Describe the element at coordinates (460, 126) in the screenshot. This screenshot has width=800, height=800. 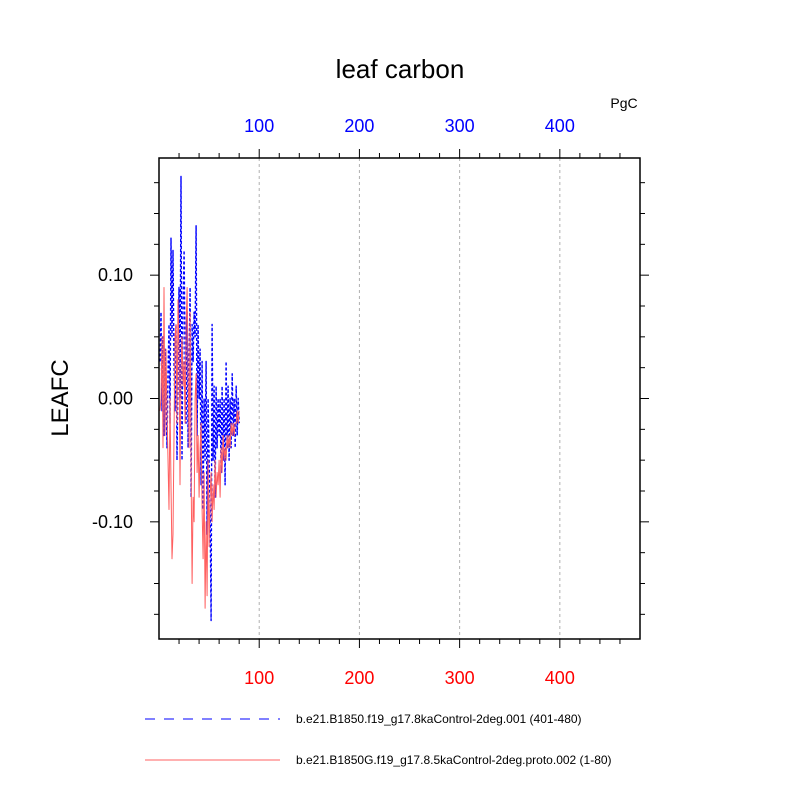
I see `top-tick-label: 300` at that location.